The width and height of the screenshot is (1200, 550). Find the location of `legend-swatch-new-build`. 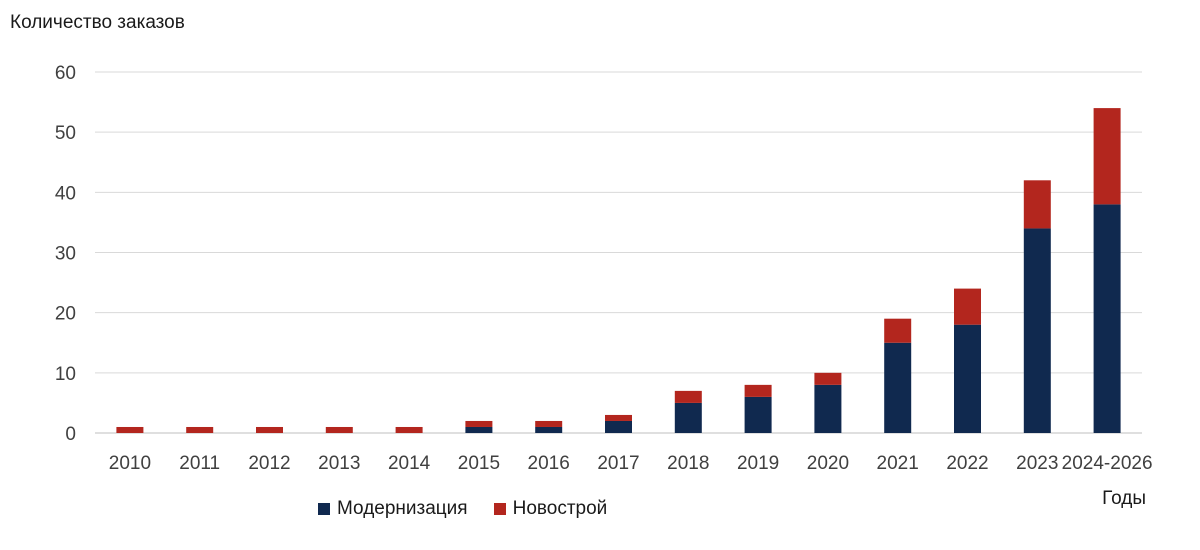

legend-swatch-new-build is located at coordinates (499, 509).